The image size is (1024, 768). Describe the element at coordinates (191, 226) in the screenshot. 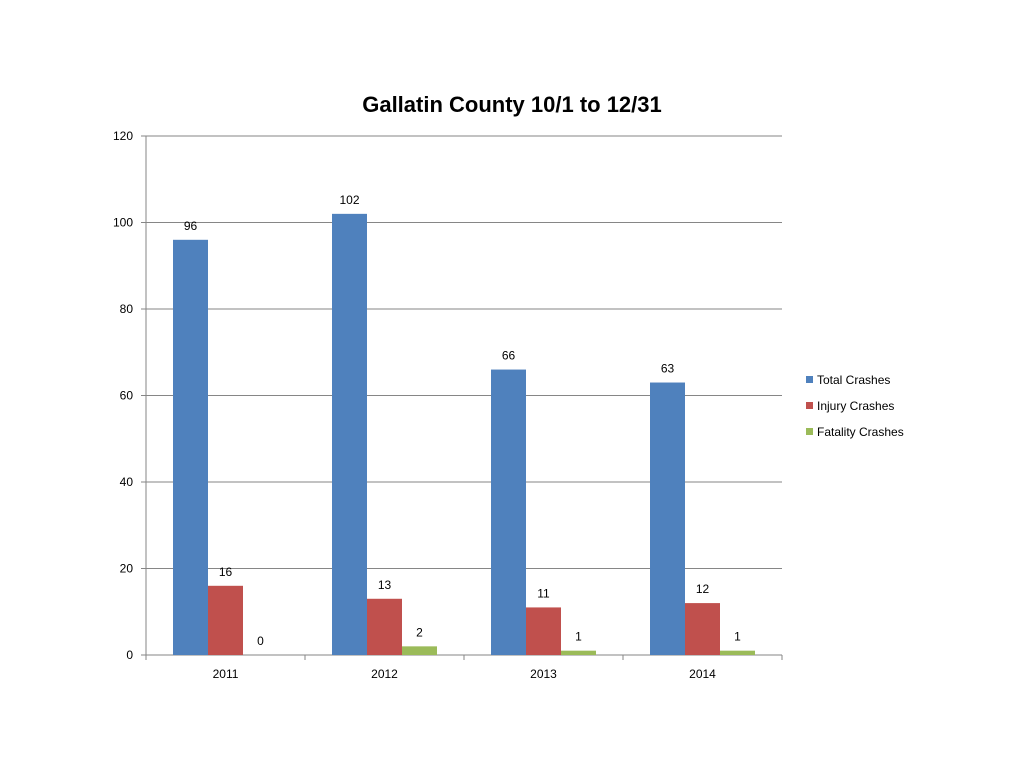

I see `data-label: 96` at that location.